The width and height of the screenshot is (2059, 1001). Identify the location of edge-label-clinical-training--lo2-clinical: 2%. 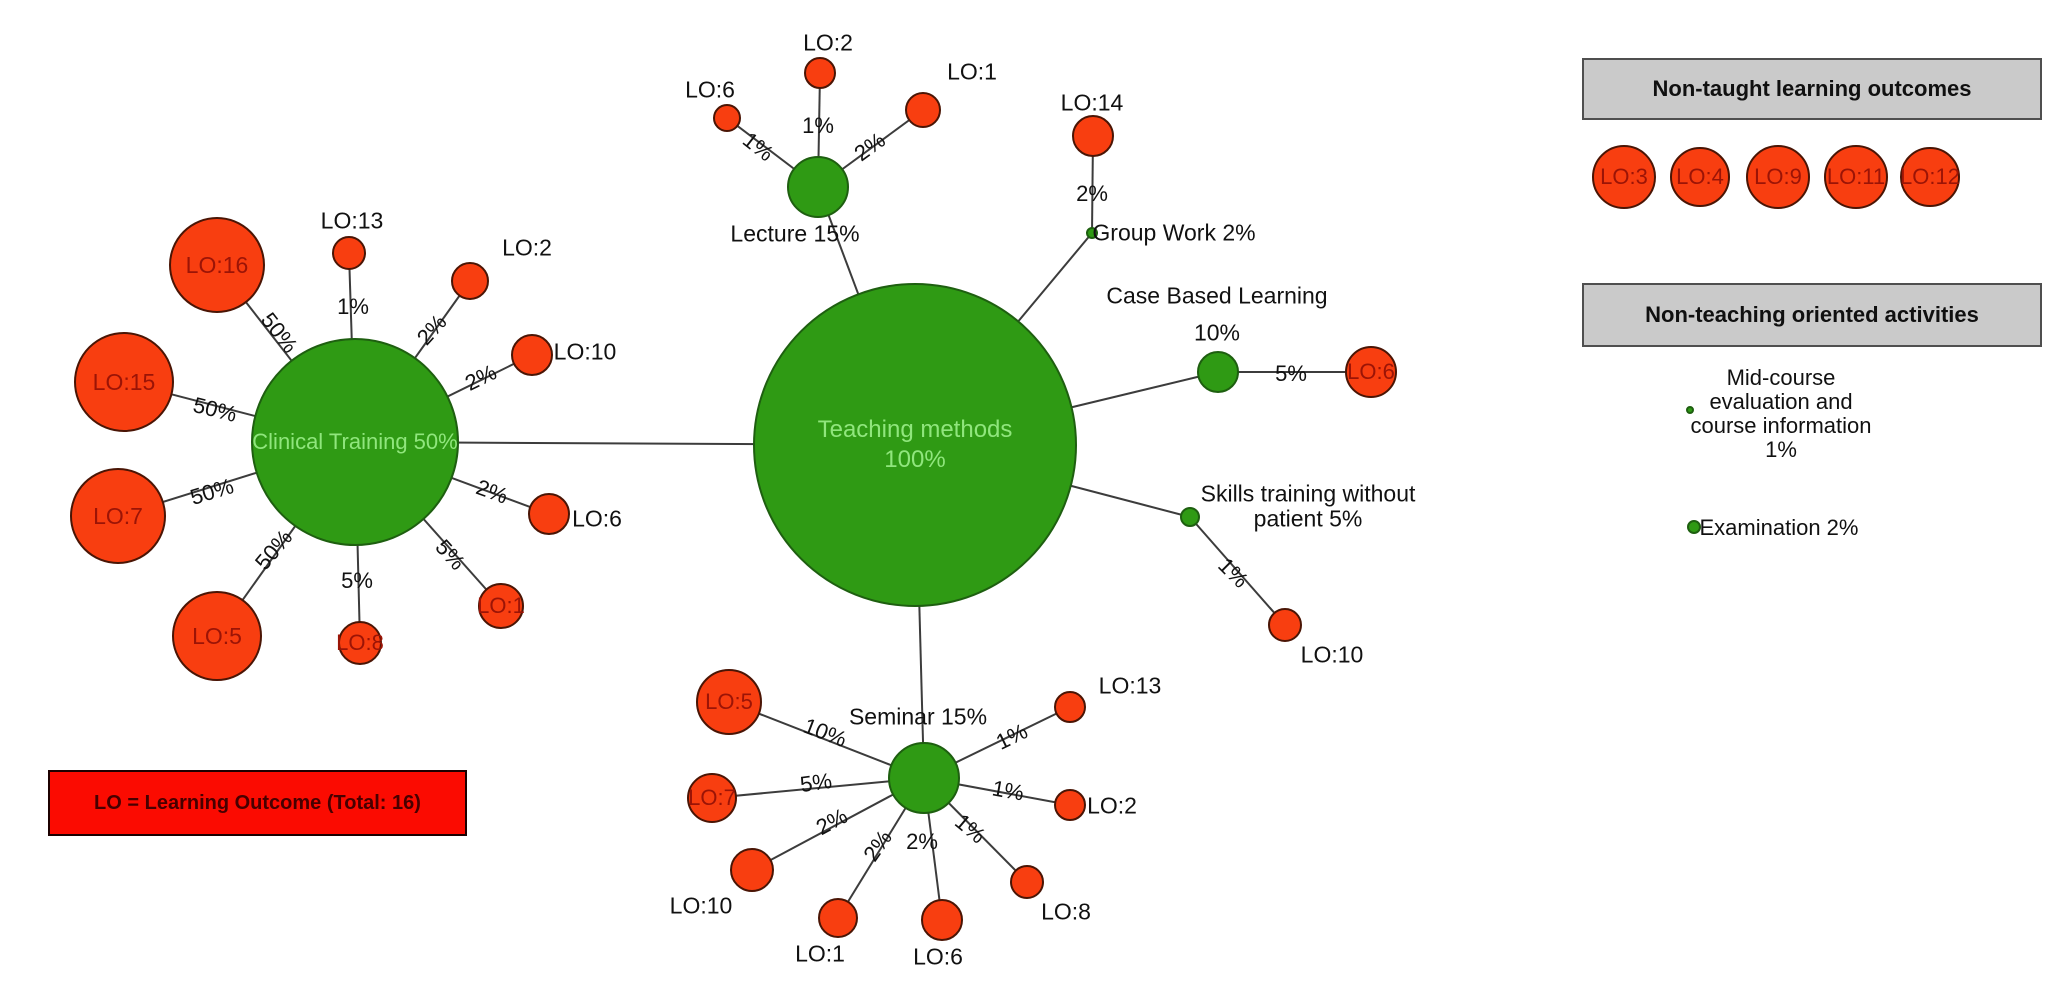
(431, 329).